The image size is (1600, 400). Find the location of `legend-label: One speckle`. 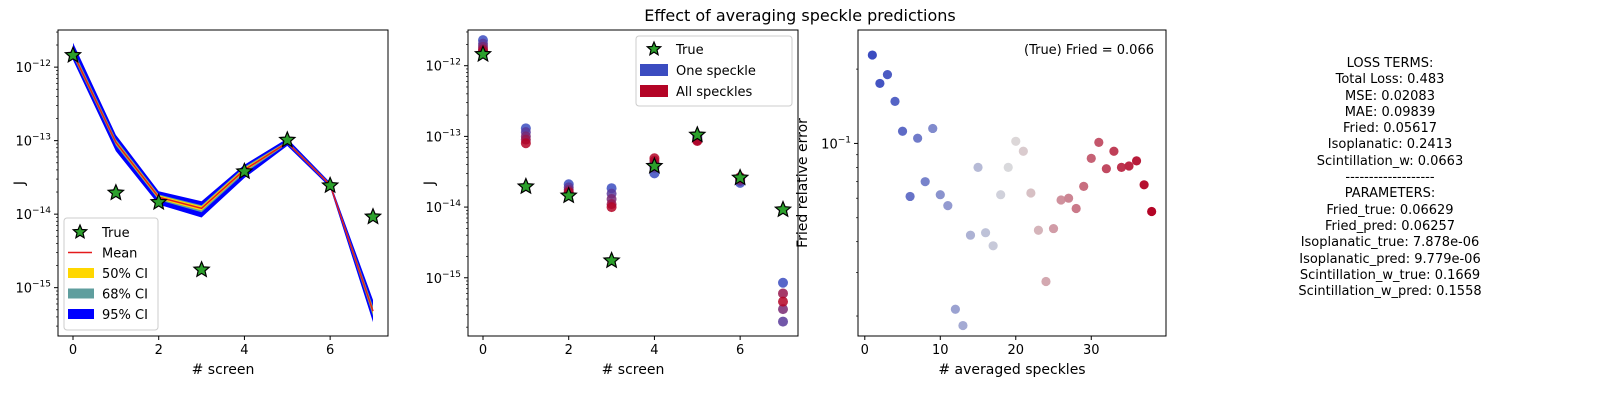

legend-label: One speckle is located at coordinates (716, 71).